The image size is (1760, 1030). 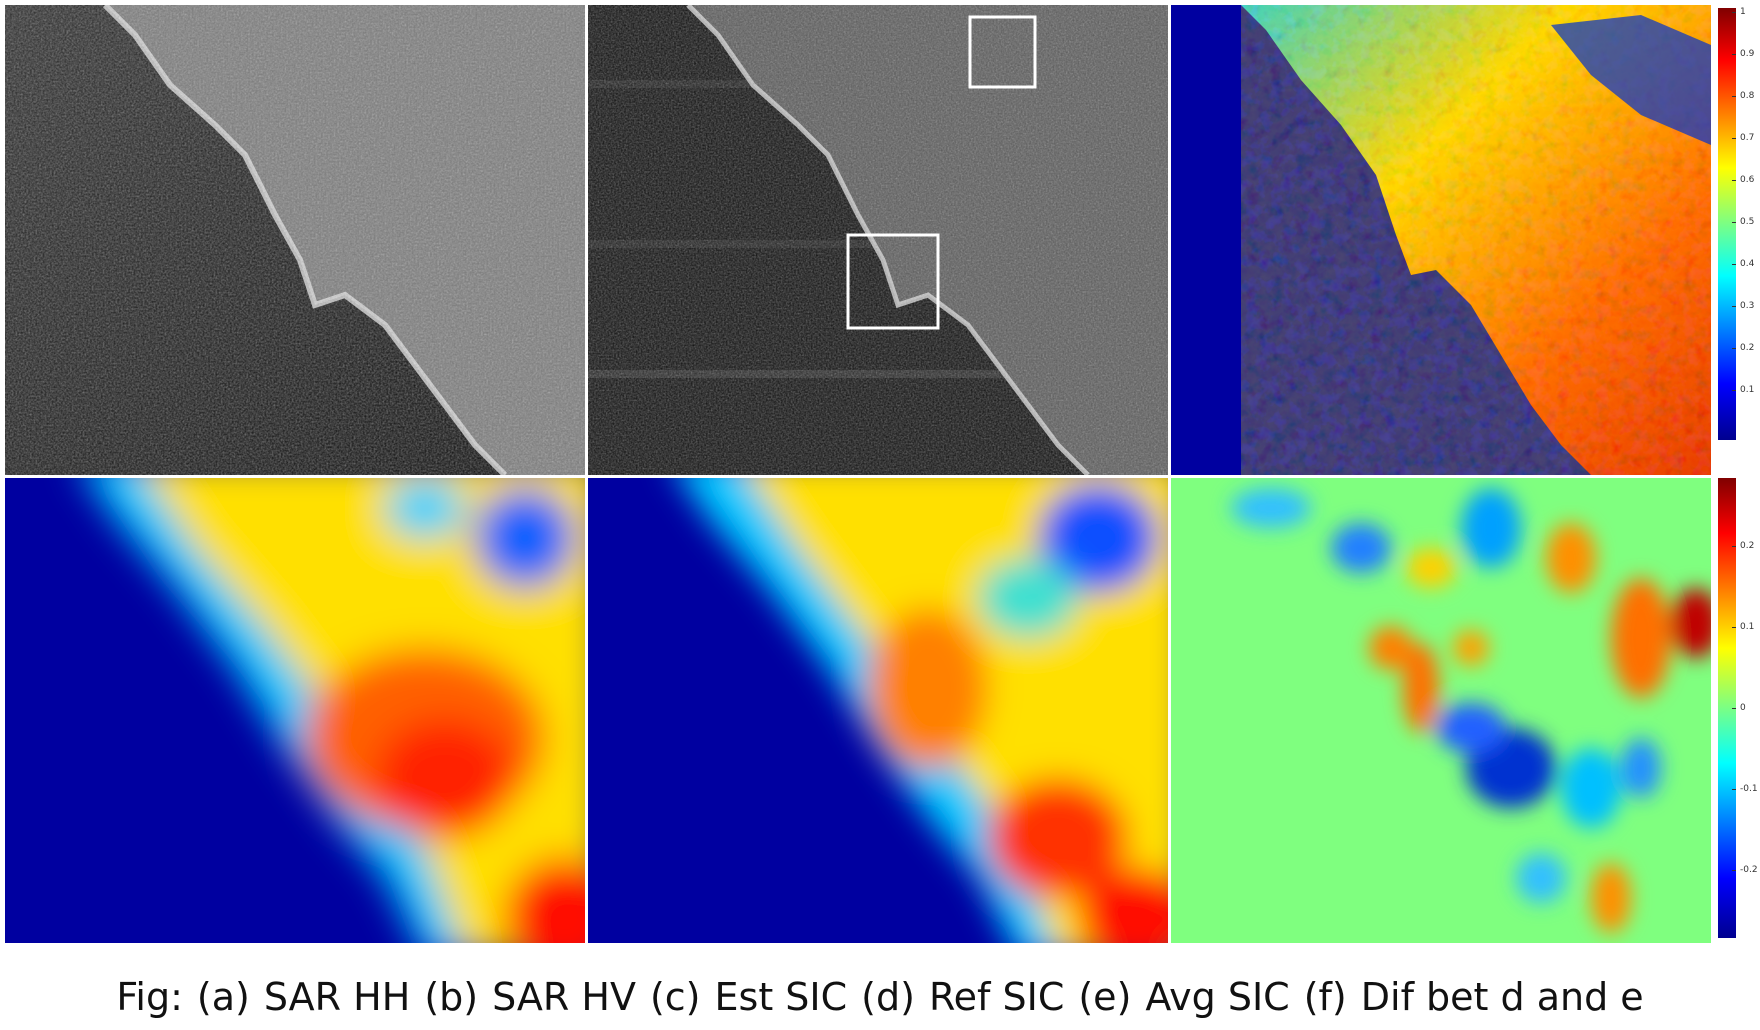 I want to click on avg-sic-map, so click(x=878, y=710).